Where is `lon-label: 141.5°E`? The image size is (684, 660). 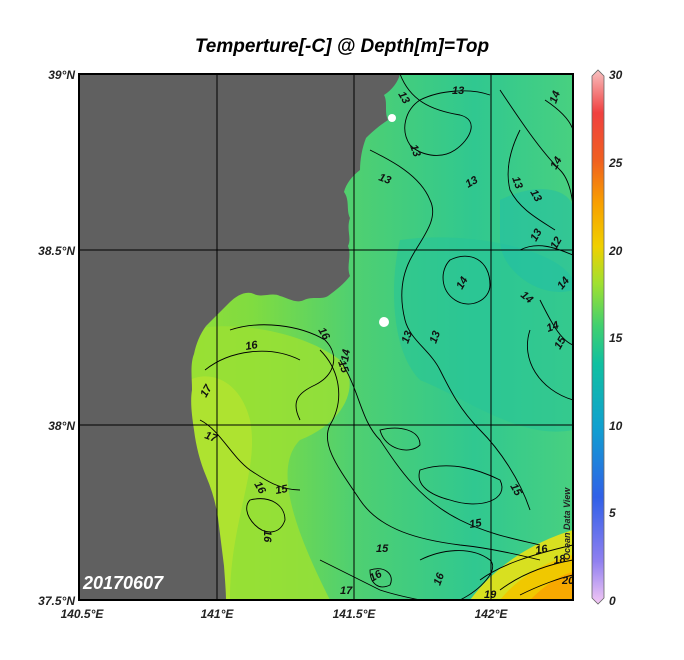
lon-label: 141.5°E is located at coordinates (354, 614).